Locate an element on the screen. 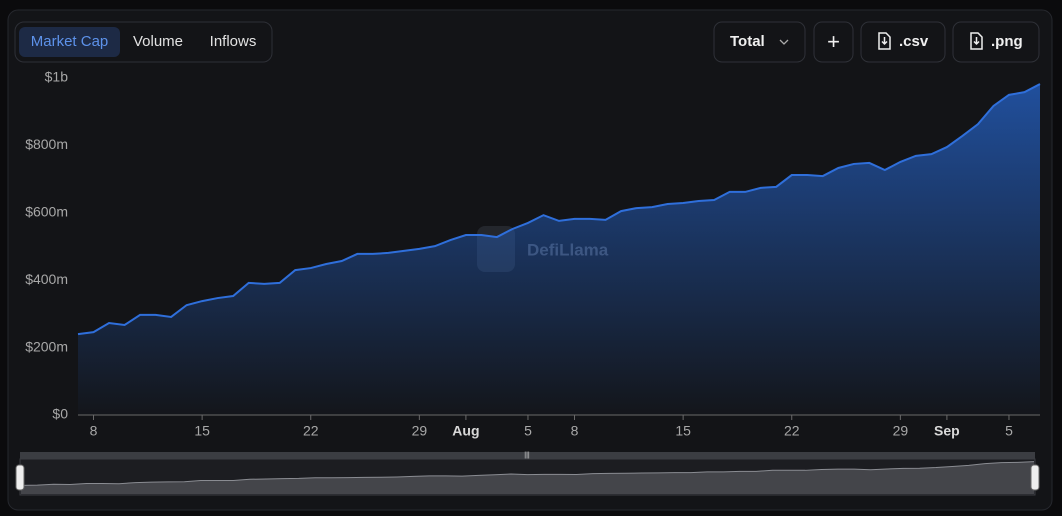  tab-active-bg is located at coordinates (69, 42).